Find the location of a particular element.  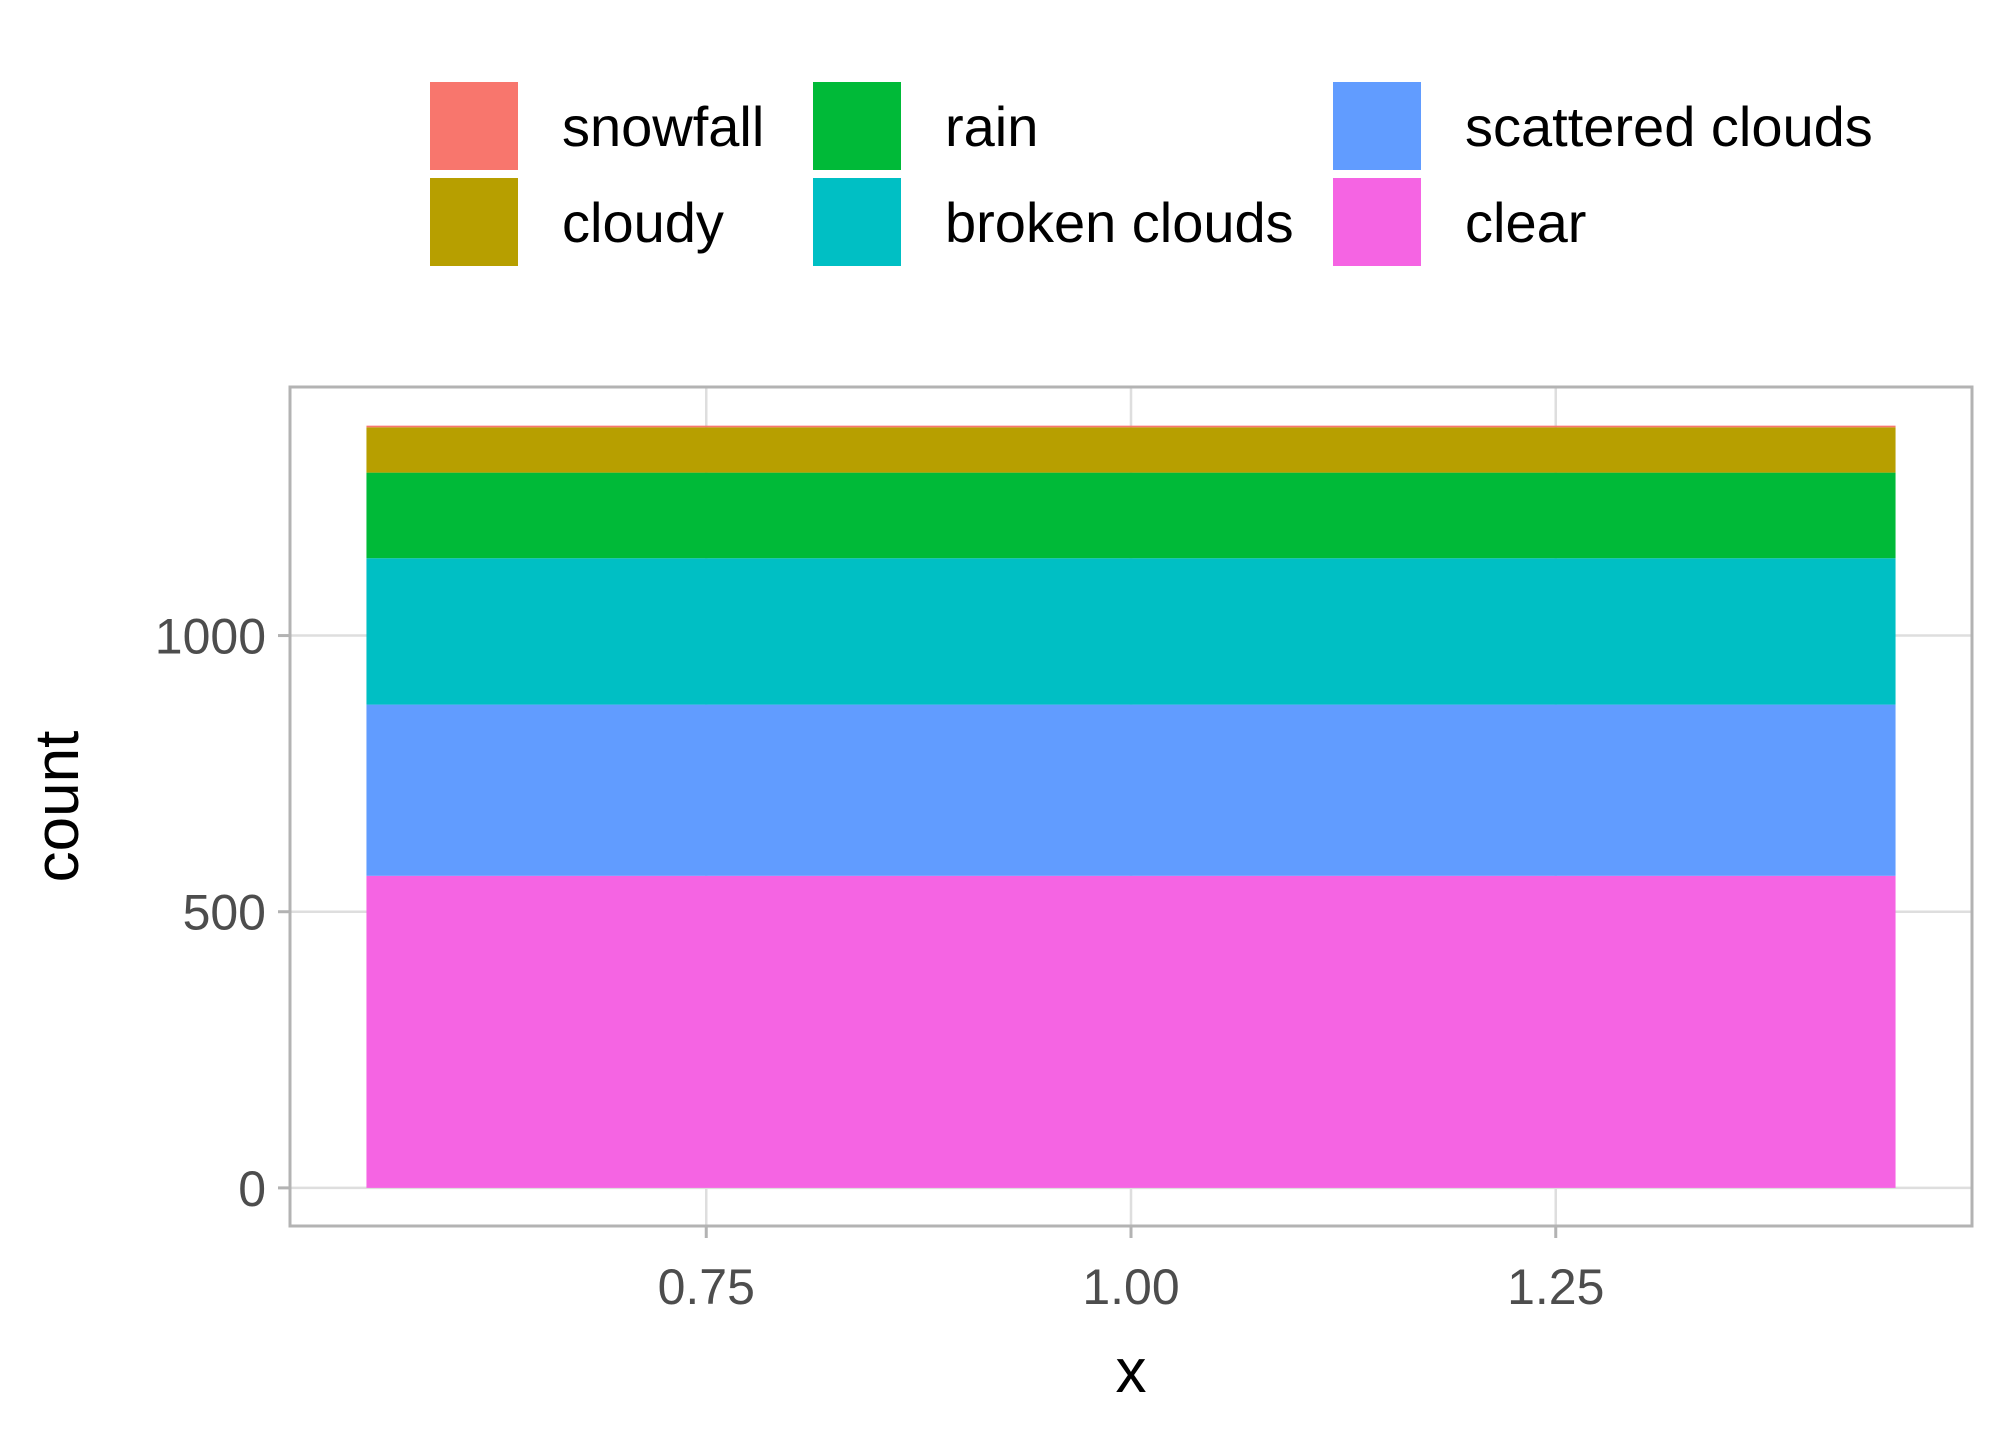

y-tick-label-0: 0 is located at coordinates (252, 1189).